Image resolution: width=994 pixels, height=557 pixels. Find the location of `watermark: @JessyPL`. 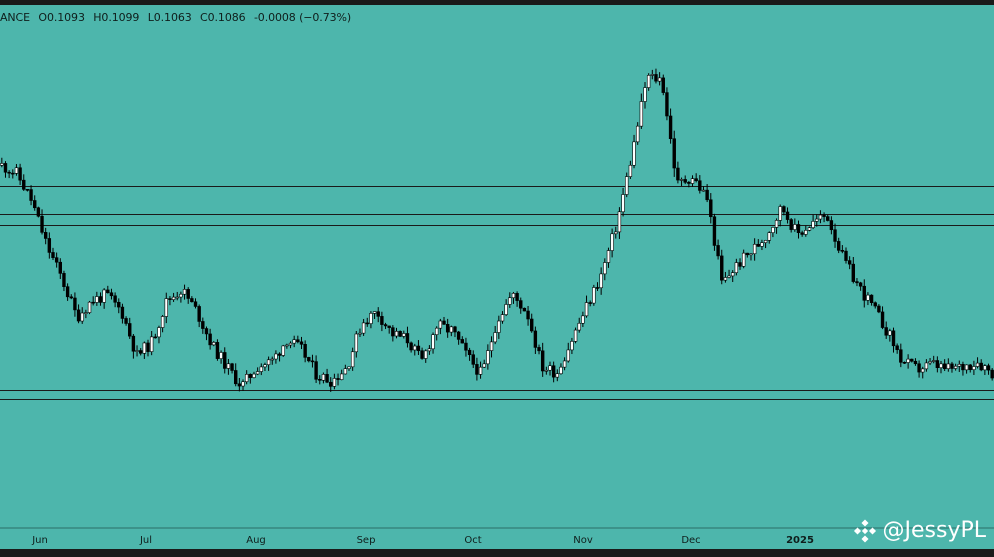

watermark: @JessyPL is located at coordinates (920, 530).